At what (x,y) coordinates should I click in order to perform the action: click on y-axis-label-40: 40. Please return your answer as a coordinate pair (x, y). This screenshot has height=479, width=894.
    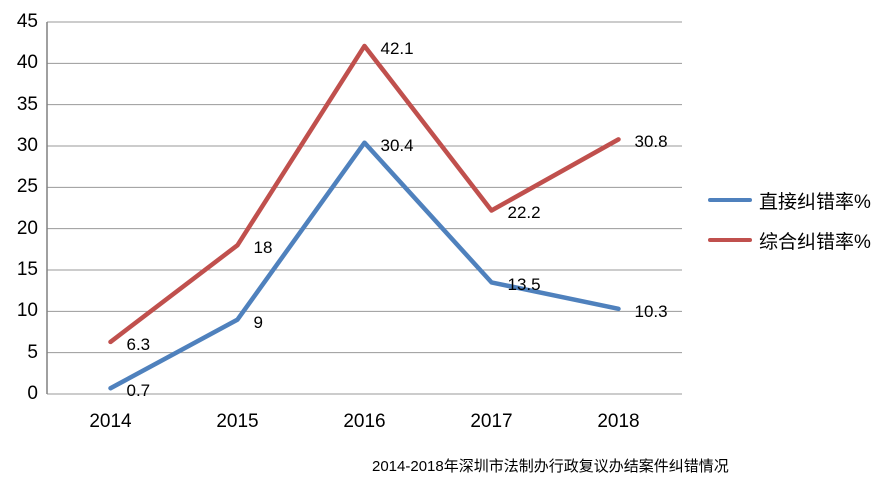
    Looking at the image, I should click on (27, 63).